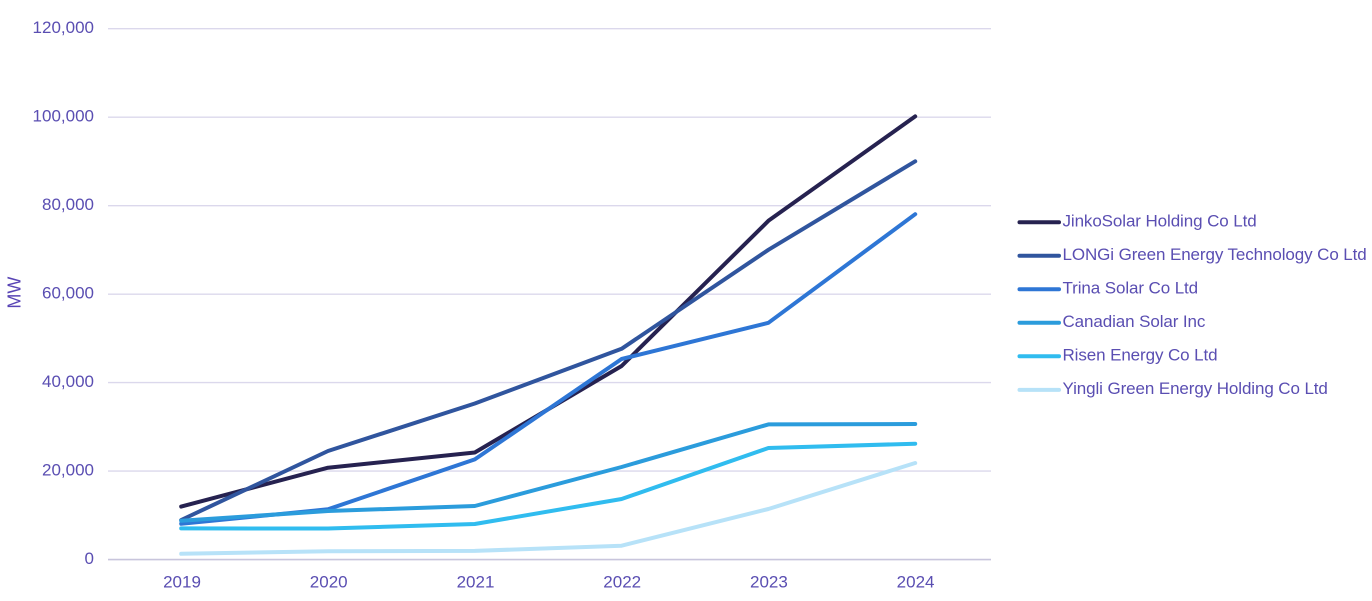  I want to click on svg-text: 120,000, so click(63, 27).